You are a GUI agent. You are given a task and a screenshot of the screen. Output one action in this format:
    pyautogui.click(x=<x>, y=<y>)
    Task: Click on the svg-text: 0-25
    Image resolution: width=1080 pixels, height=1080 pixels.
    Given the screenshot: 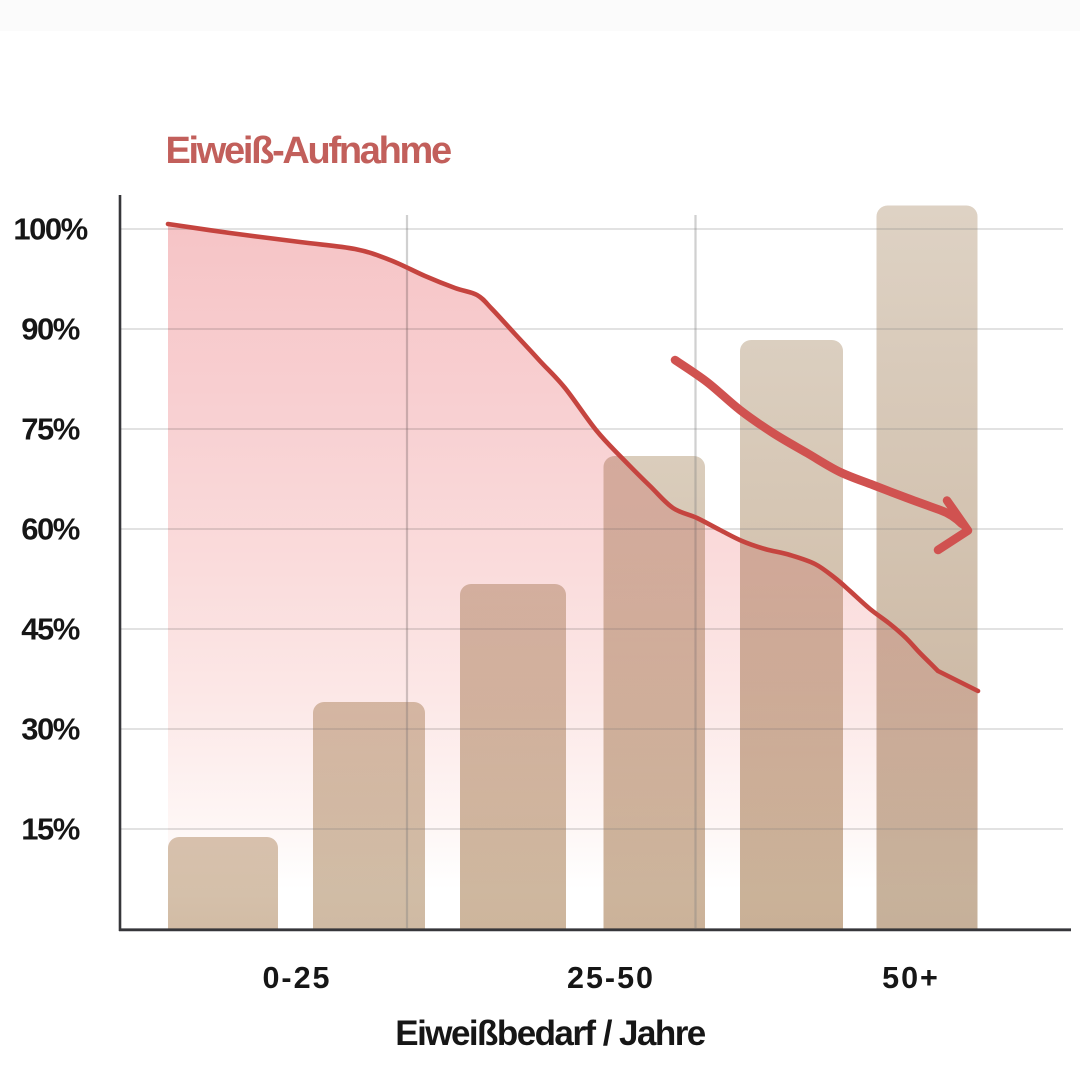 What is the action you would take?
    pyautogui.click(x=296, y=978)
    